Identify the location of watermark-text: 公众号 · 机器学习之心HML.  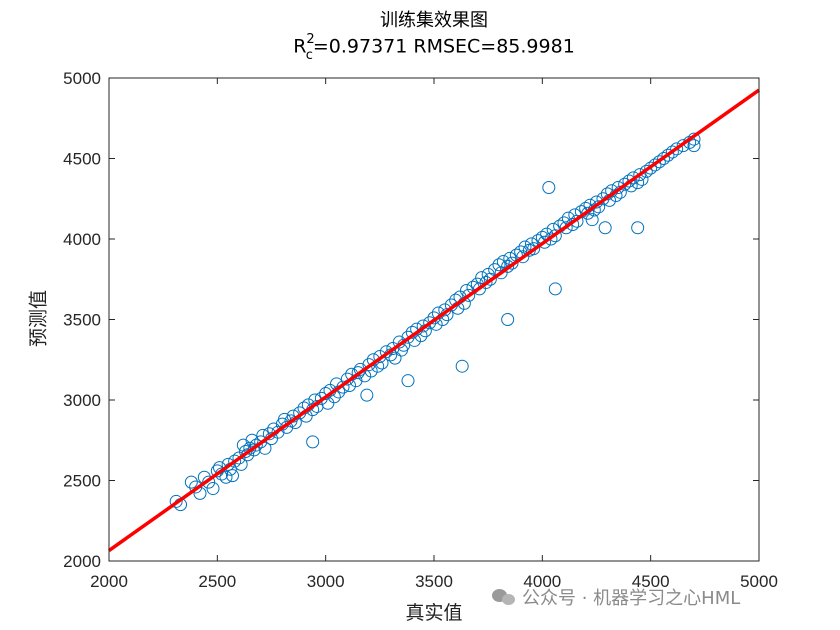
(631, 598).